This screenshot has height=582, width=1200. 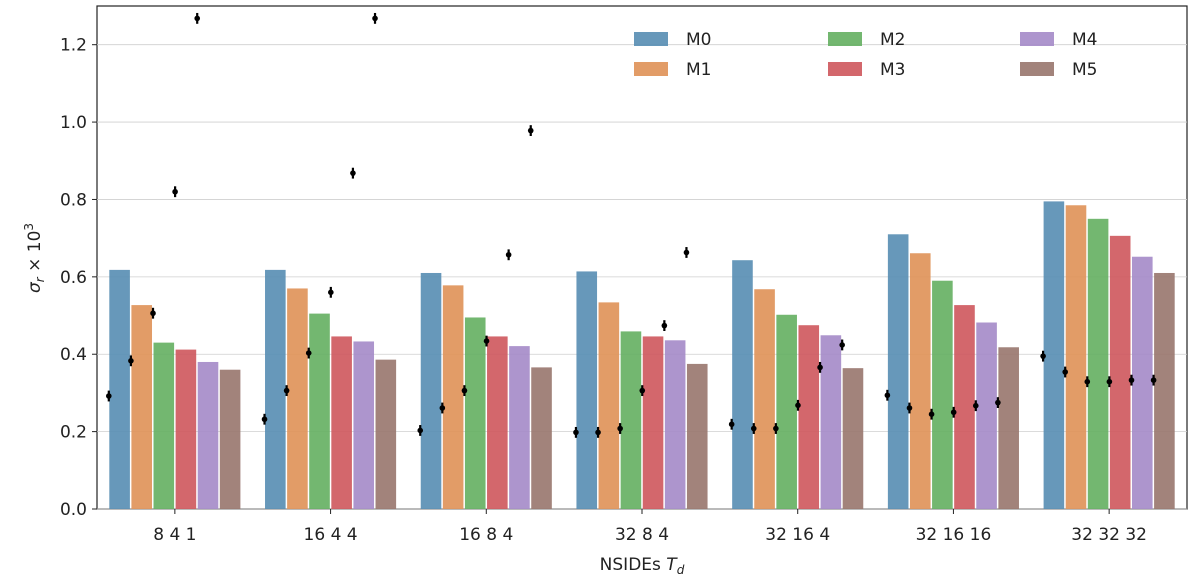 What do you see at coordinates (73, 200) in the screenshot?
I see `y-tick-label: 0.8` at bounding box center [73, 200].